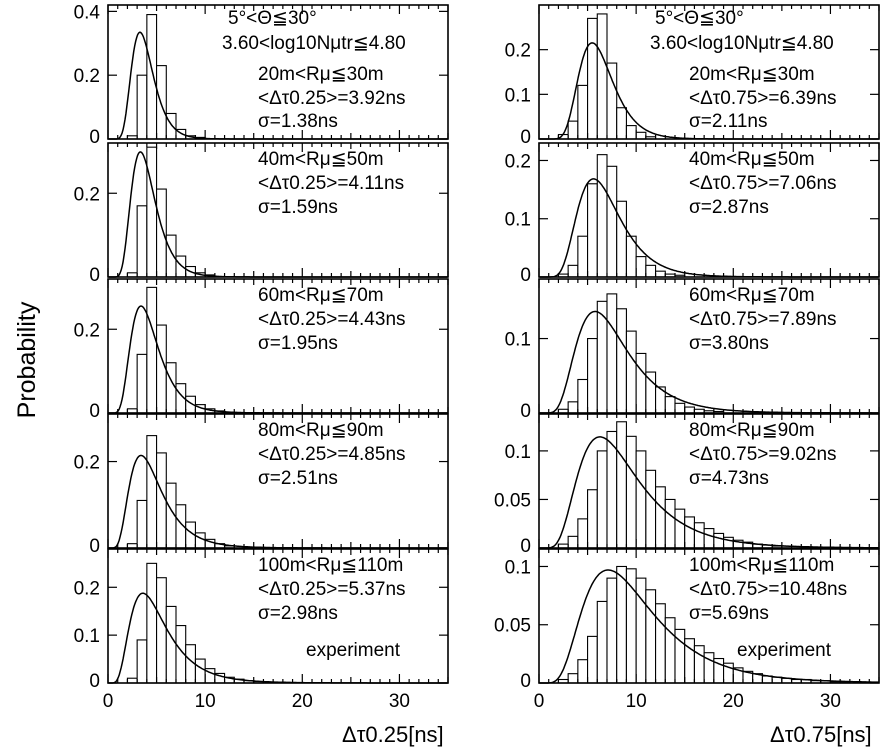 This screenshot has height=753, width=883. I want to click on mean-annotation: <Δτ0.75>=7.89ns, so click(763, 319).